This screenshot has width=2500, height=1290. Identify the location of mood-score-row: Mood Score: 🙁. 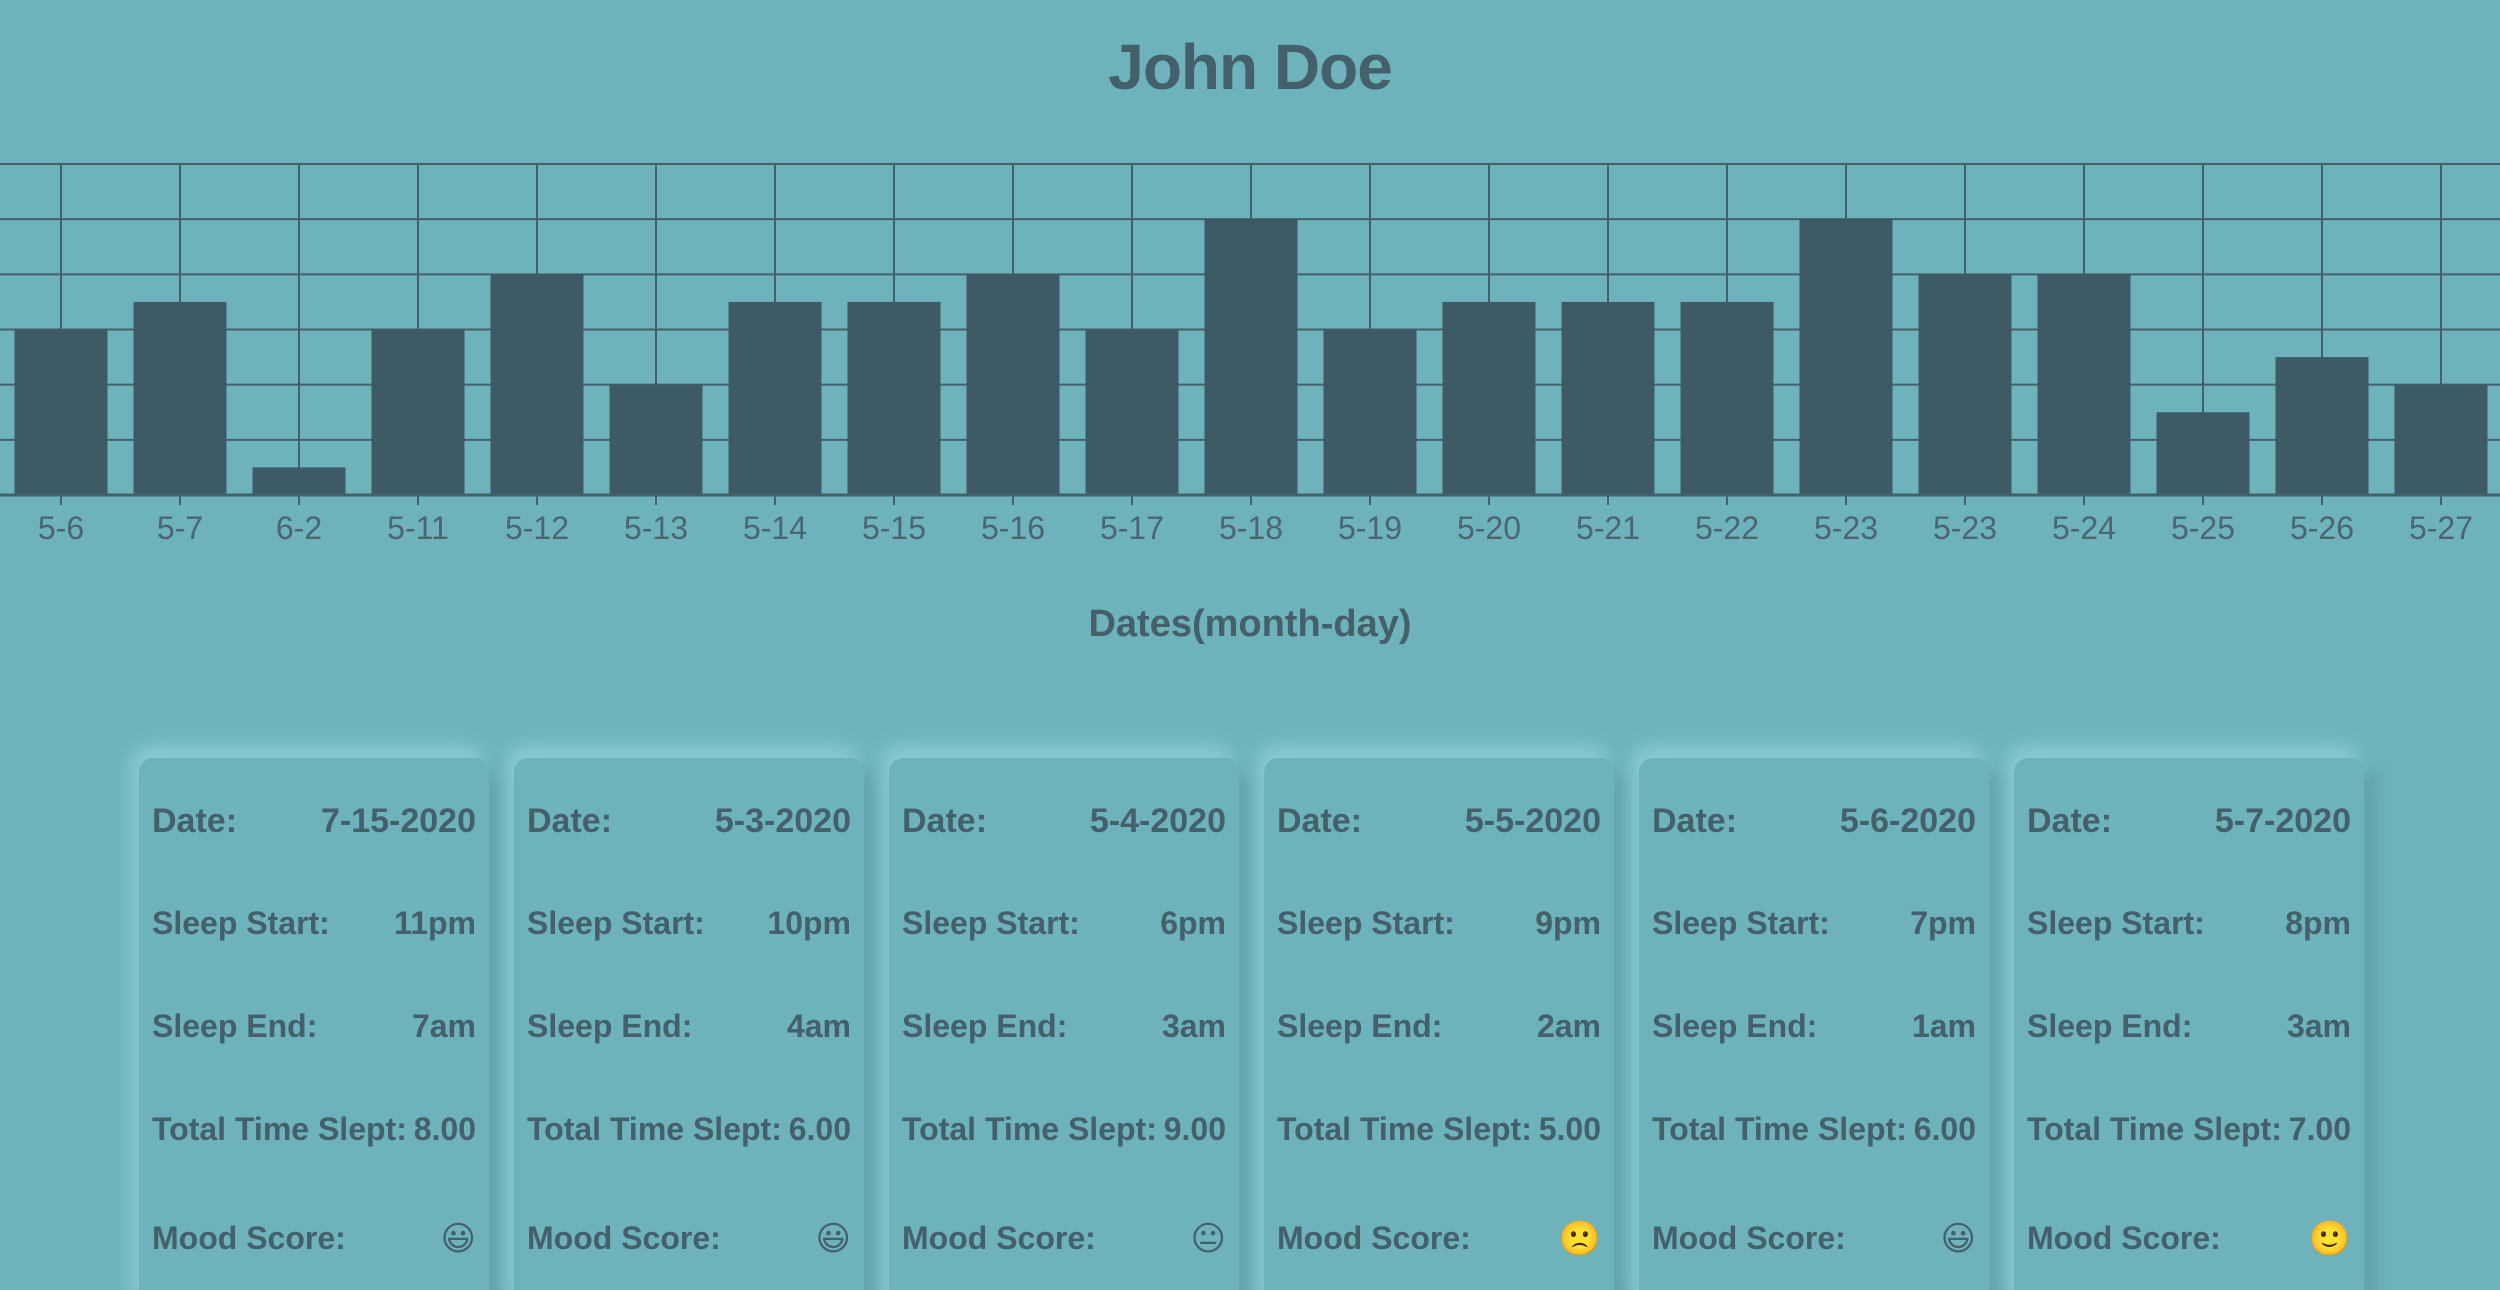
(1439, 1238).